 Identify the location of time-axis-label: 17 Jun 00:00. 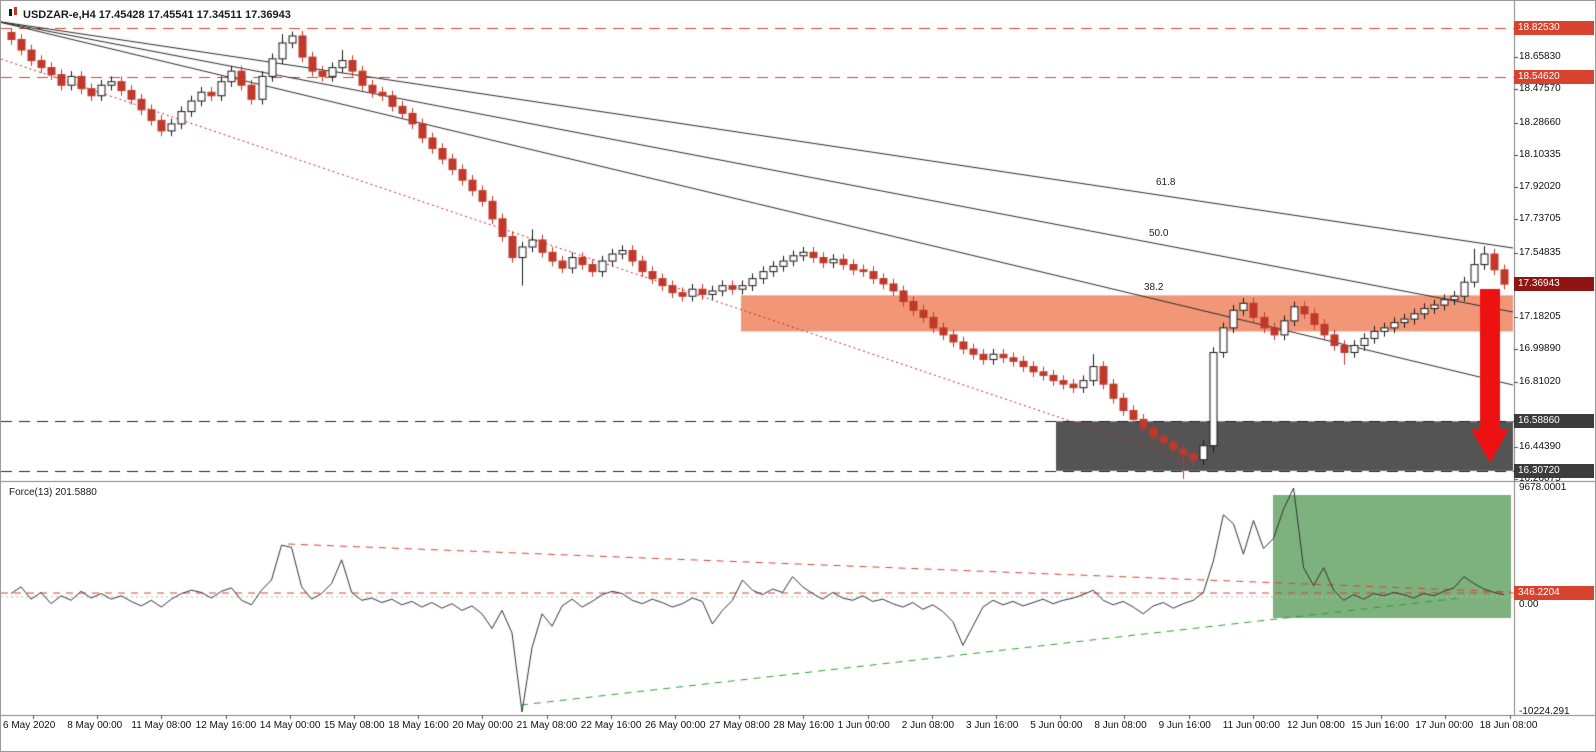
(1444, 725).